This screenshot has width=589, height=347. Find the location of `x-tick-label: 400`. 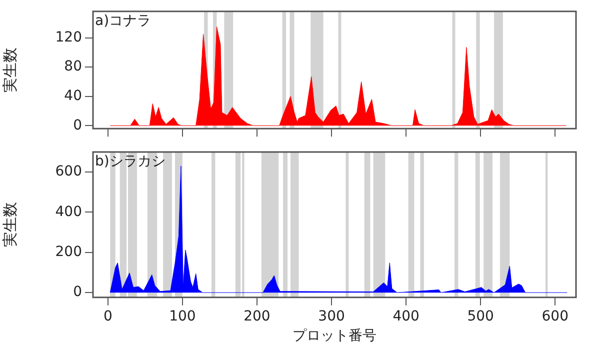

x-tick-label: 400 is located at coordinates (406, 316).